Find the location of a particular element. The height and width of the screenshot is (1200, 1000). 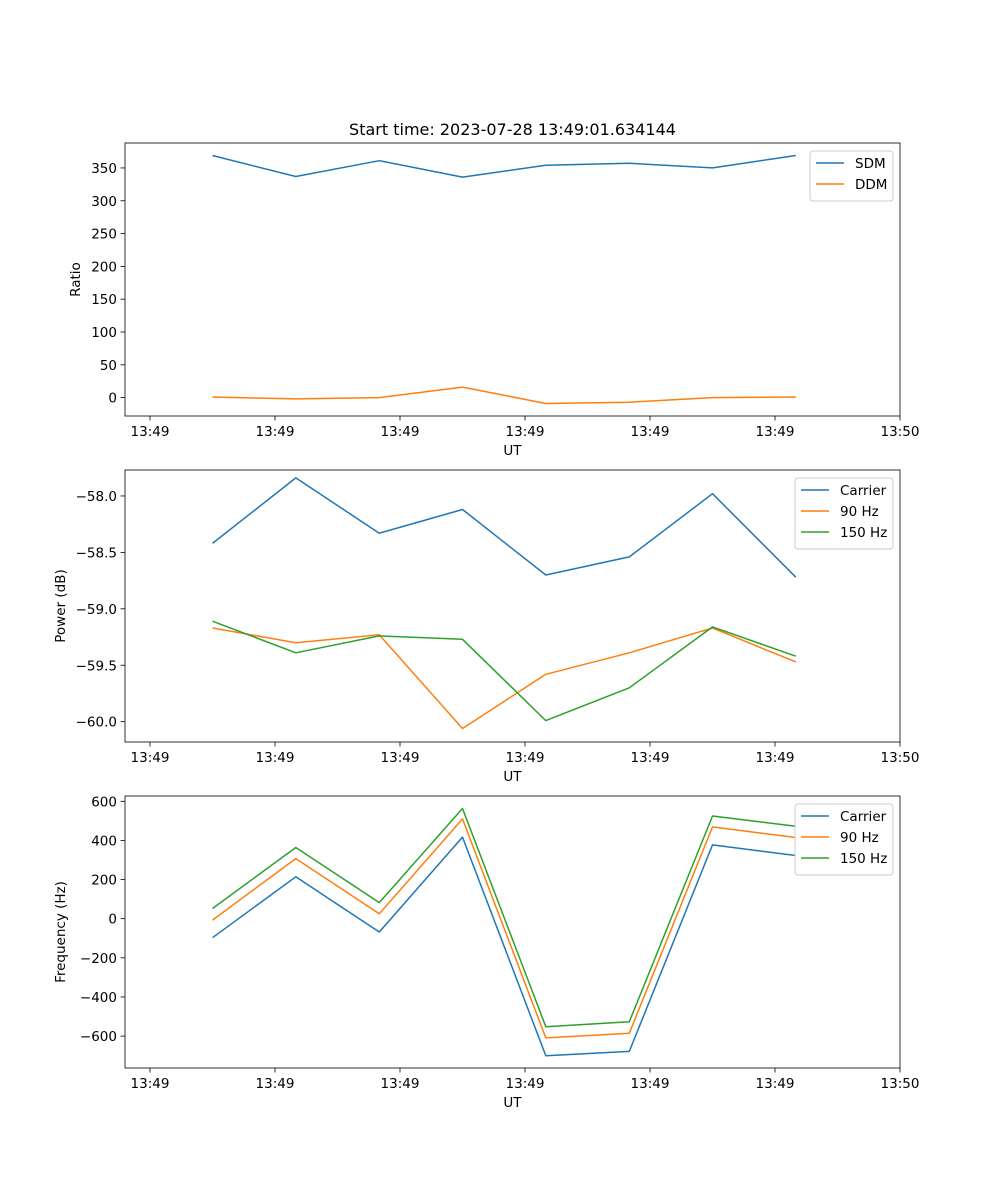

chart-title: Start time: 2023-07-28 13:49:01.634144 is located at coordinates (512, 129).